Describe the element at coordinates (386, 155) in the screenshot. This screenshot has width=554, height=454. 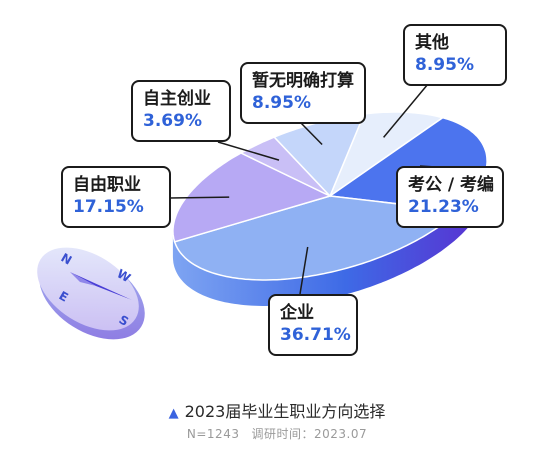
I see `pie-slice-qita` at that location.